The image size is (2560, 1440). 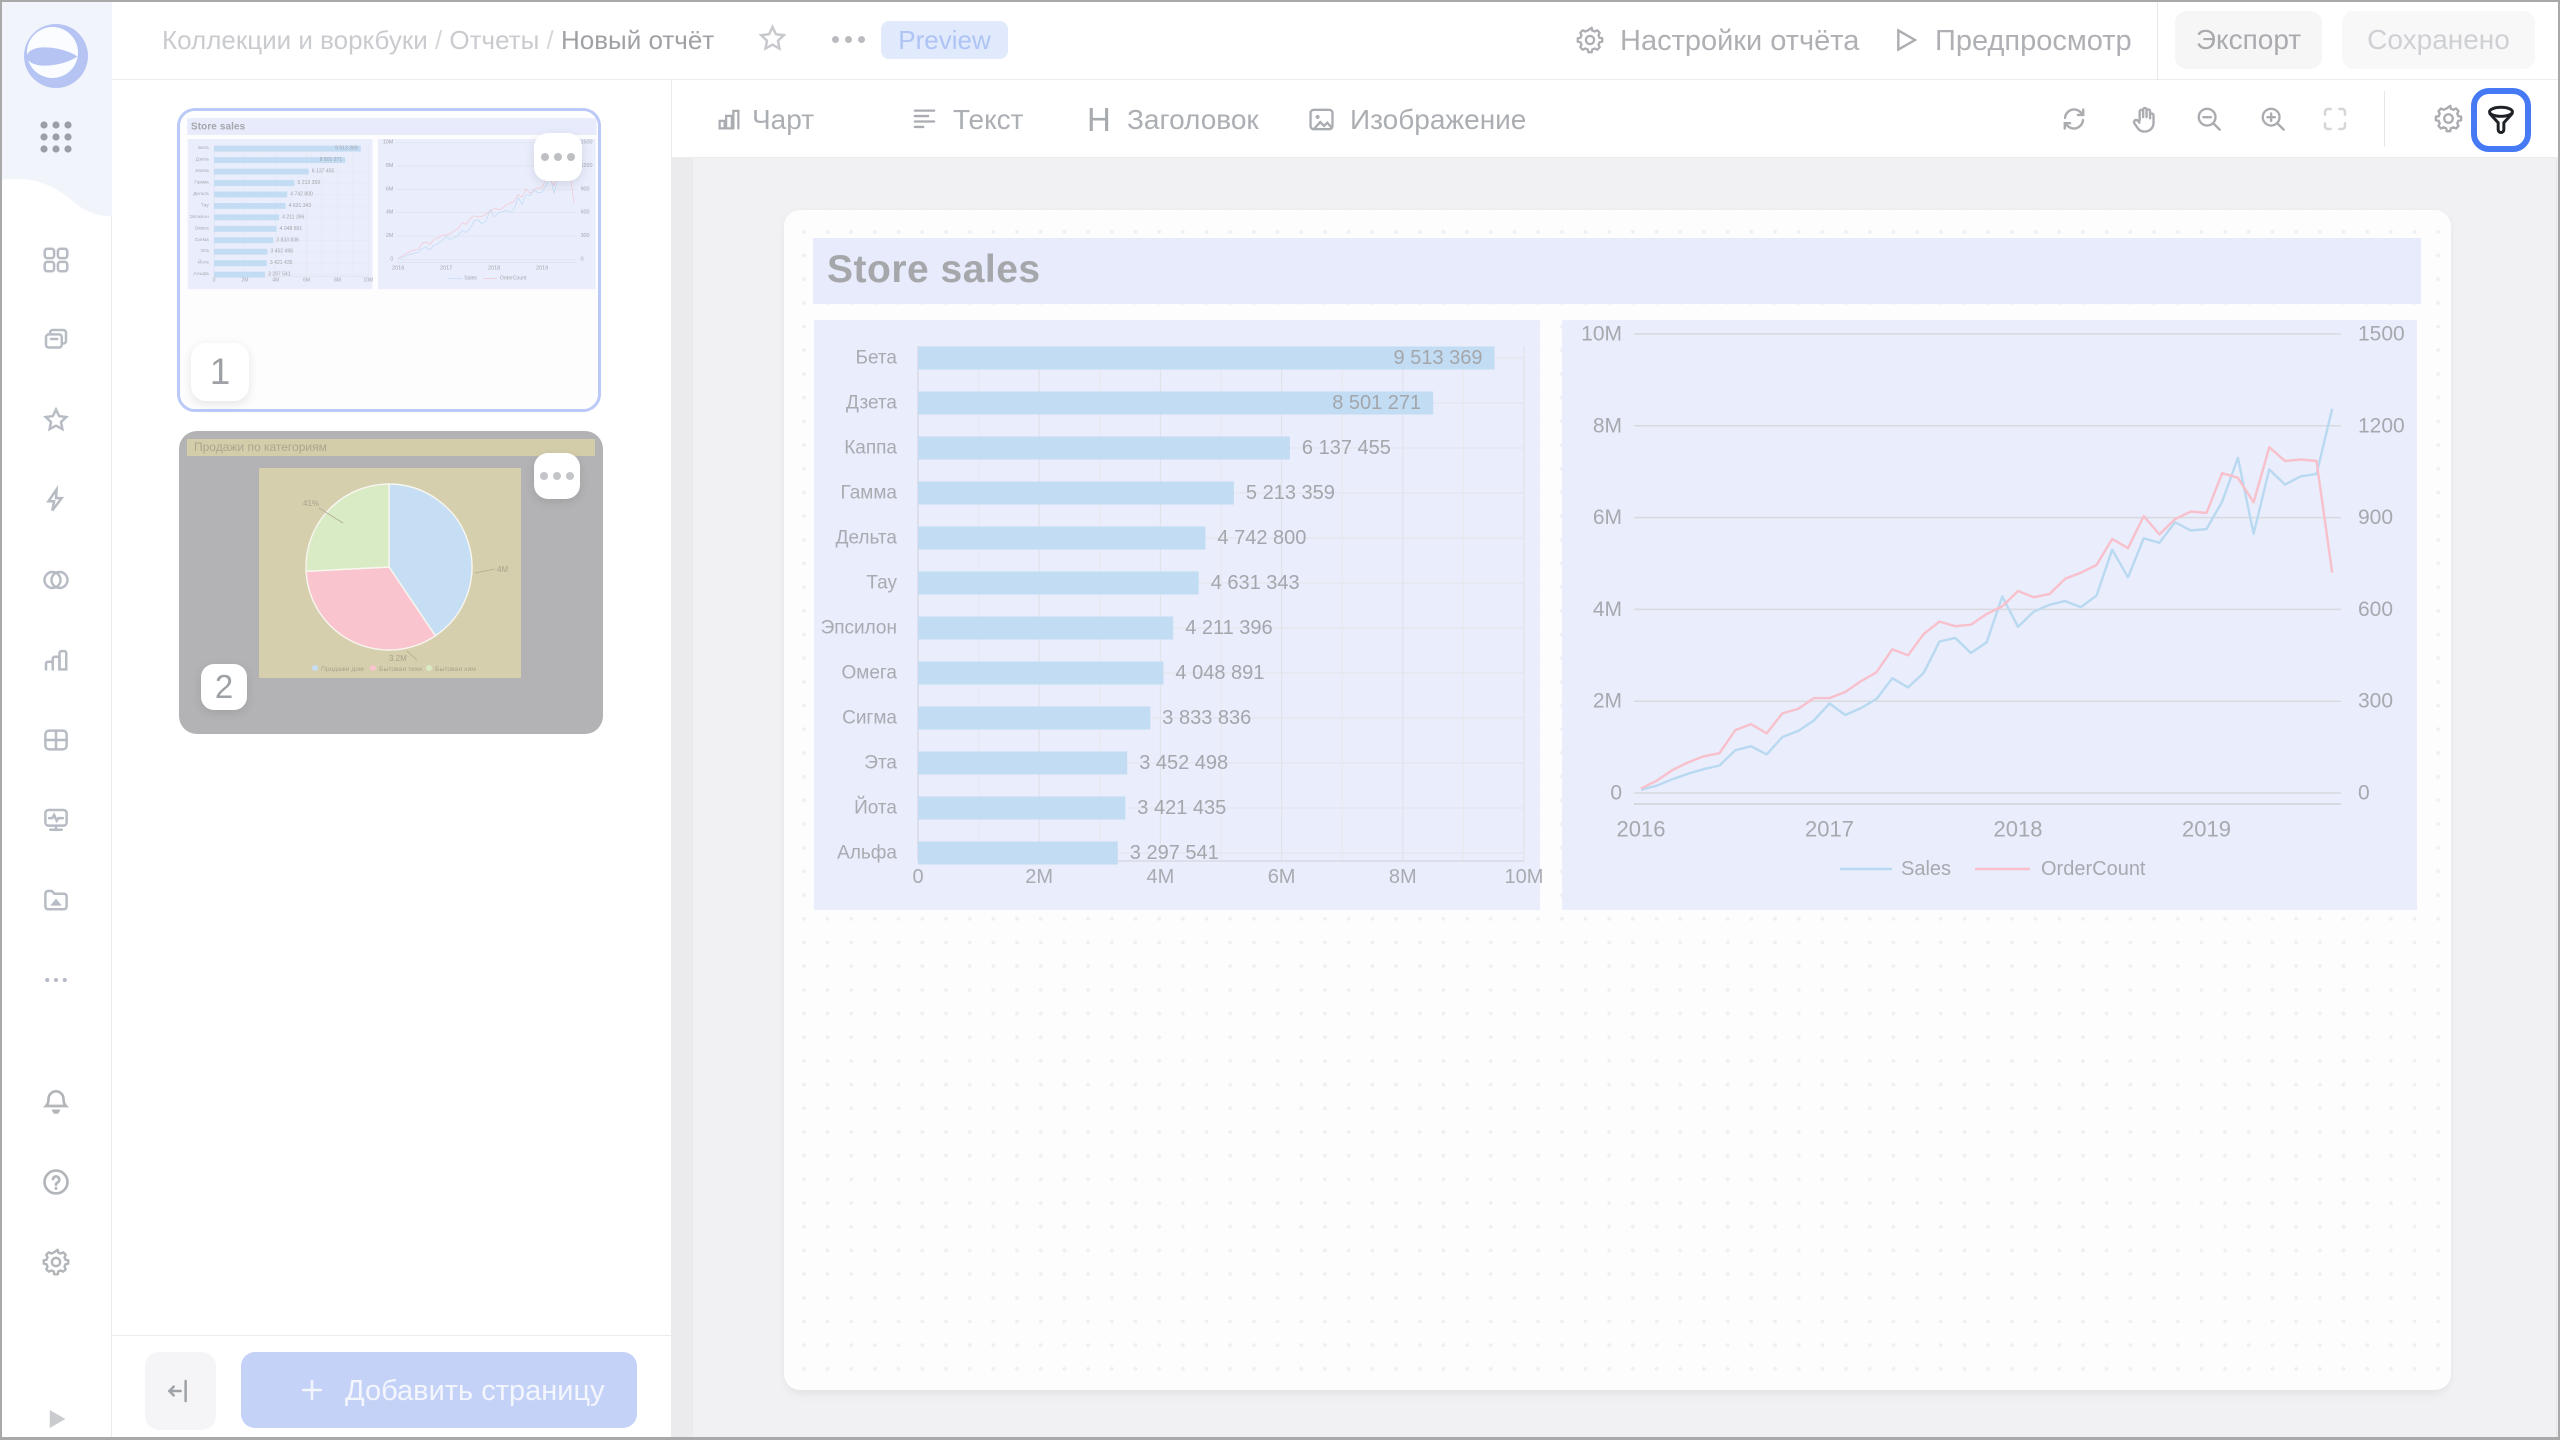 I want to click on svg-text: Продажи дом, so click(x=342, y=669).